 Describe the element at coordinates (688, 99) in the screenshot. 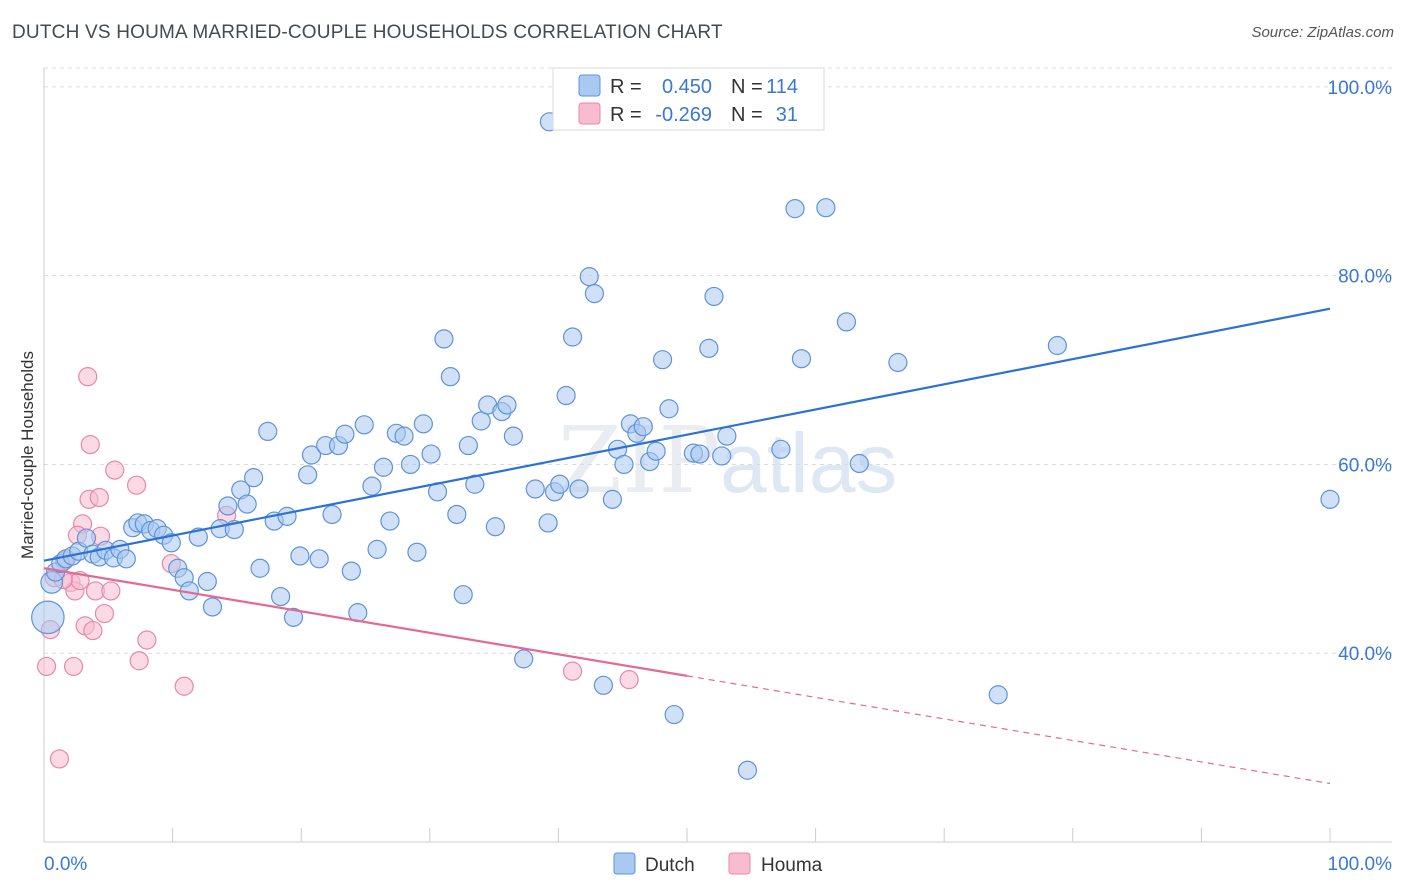

I see `stats-legend: R = 0.450 N = 114 R = -0.269 N = 31` at that location.